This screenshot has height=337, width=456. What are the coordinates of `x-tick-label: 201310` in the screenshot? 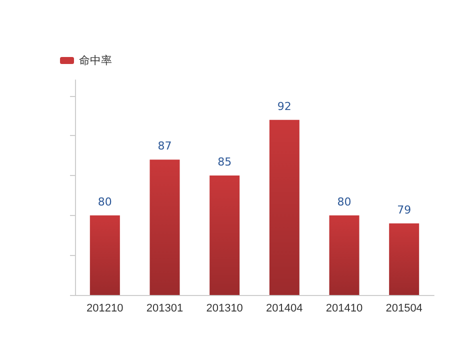 It's located at (224, 308).